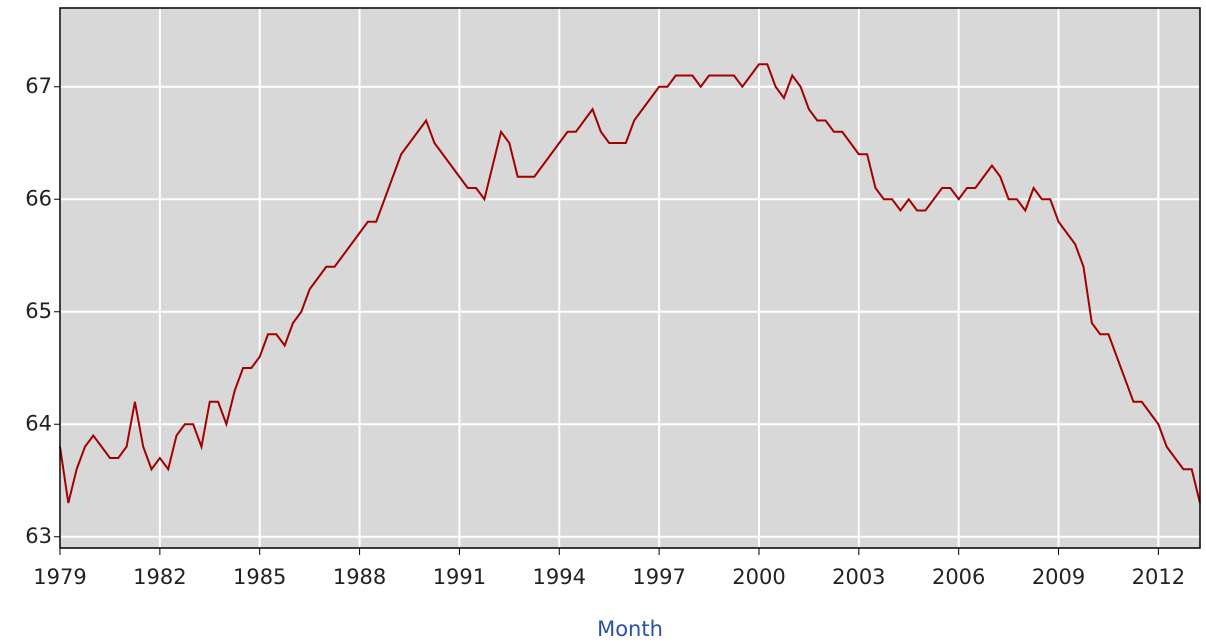 This screenshot has height=644, width=1206. I want to click on x-tick-label: 1997, so click(658, 577).